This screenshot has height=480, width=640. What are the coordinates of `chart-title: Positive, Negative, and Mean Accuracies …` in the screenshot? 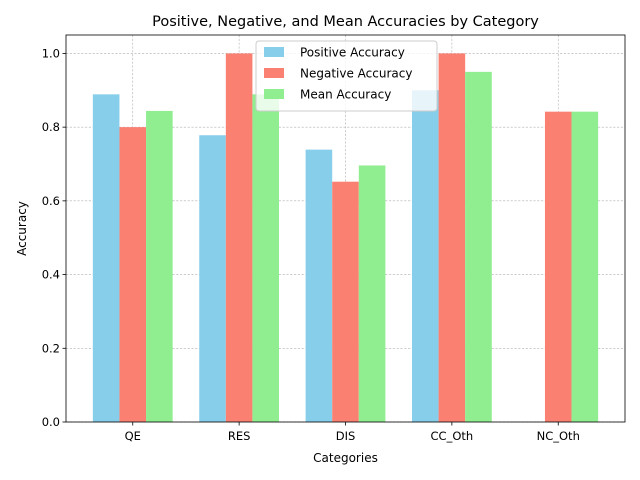 It's located at (345, 22).